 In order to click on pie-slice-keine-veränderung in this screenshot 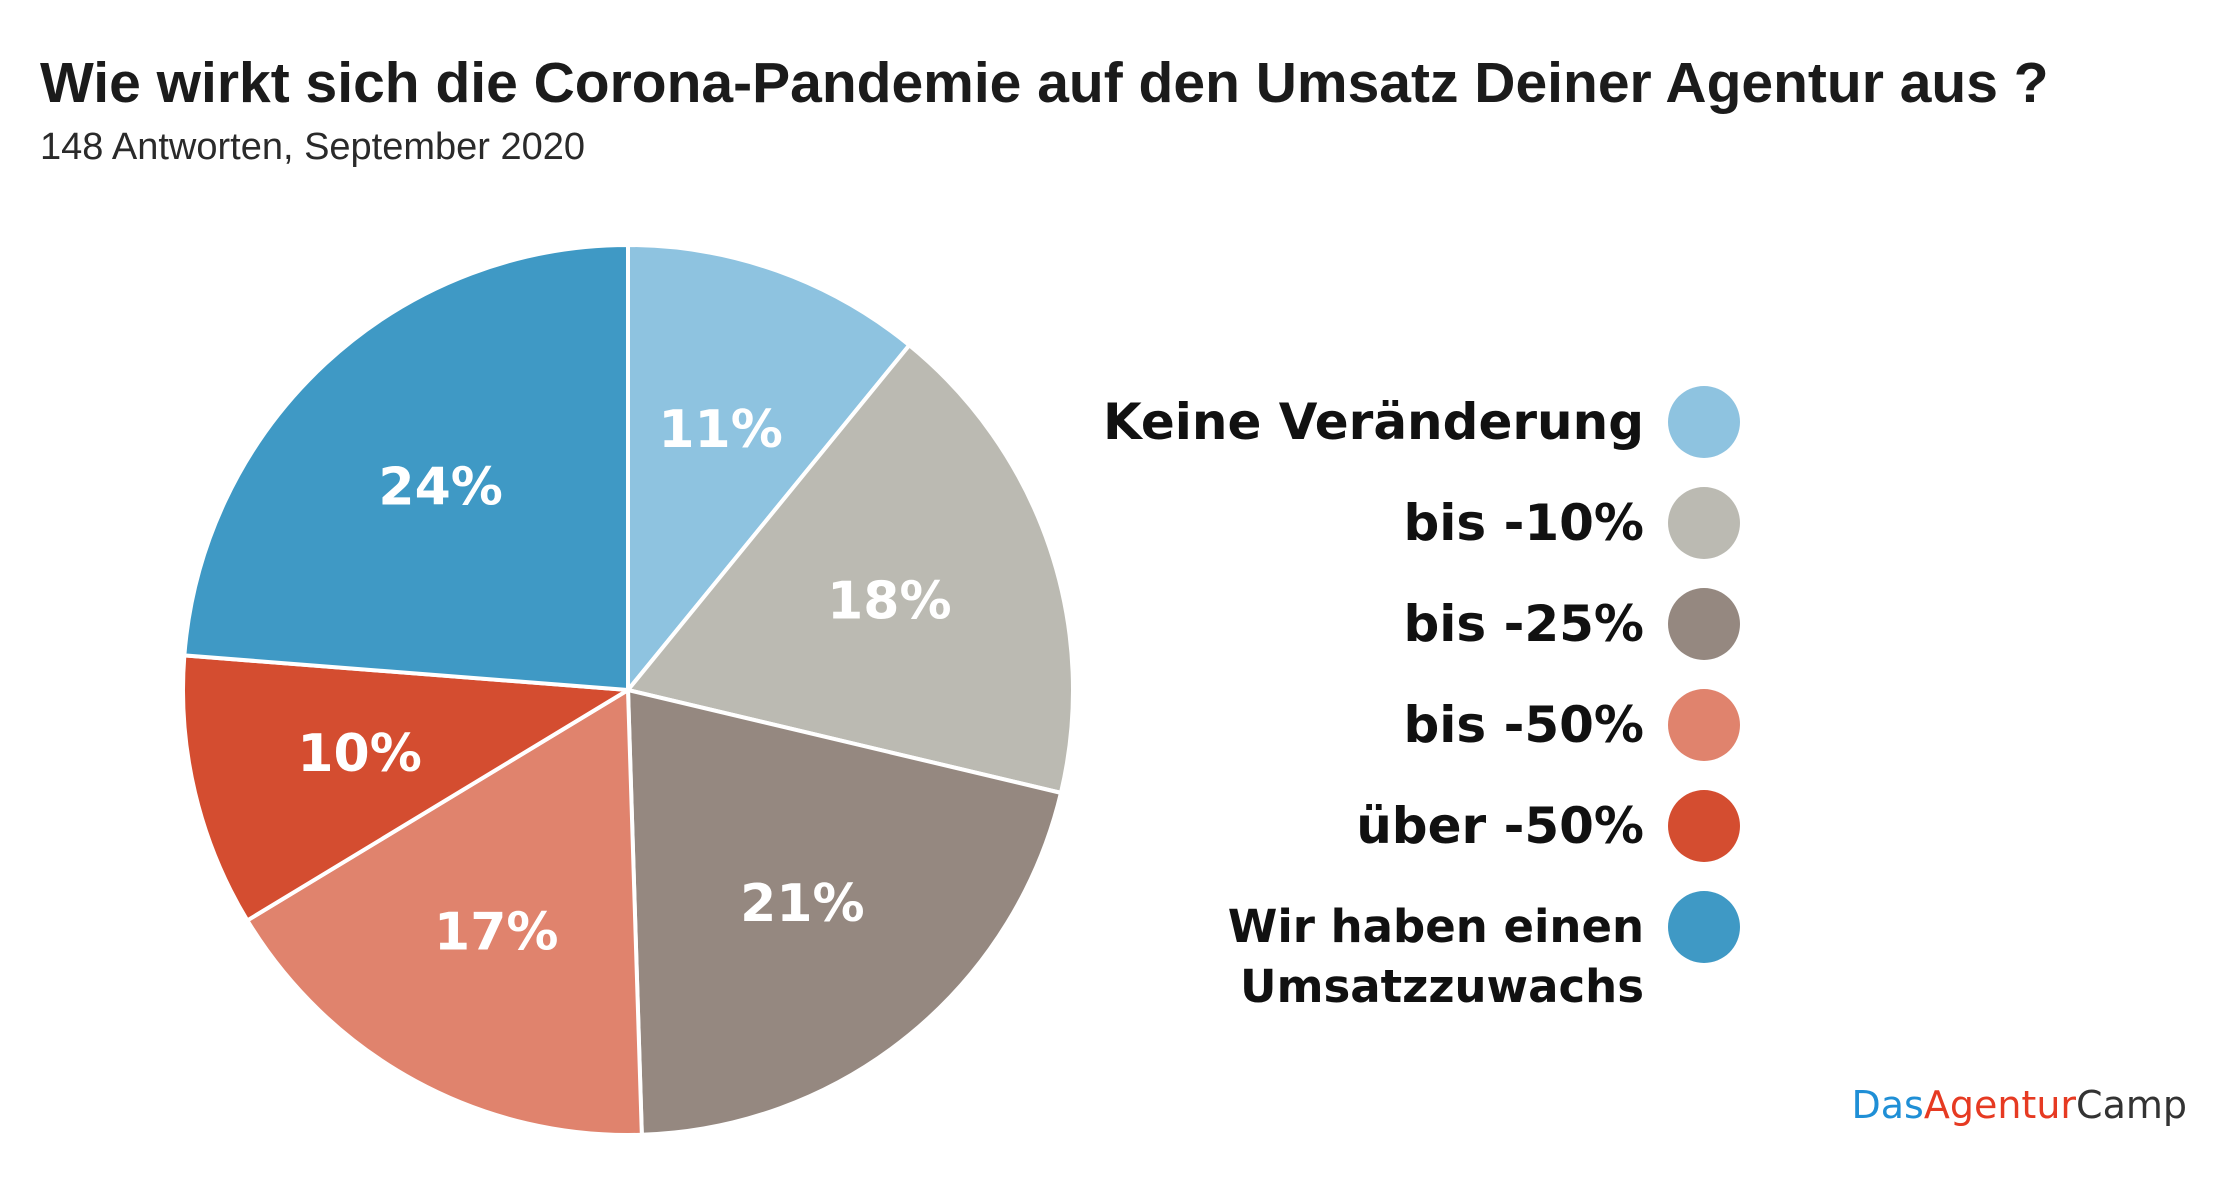, I will do `click(769, 467)`.